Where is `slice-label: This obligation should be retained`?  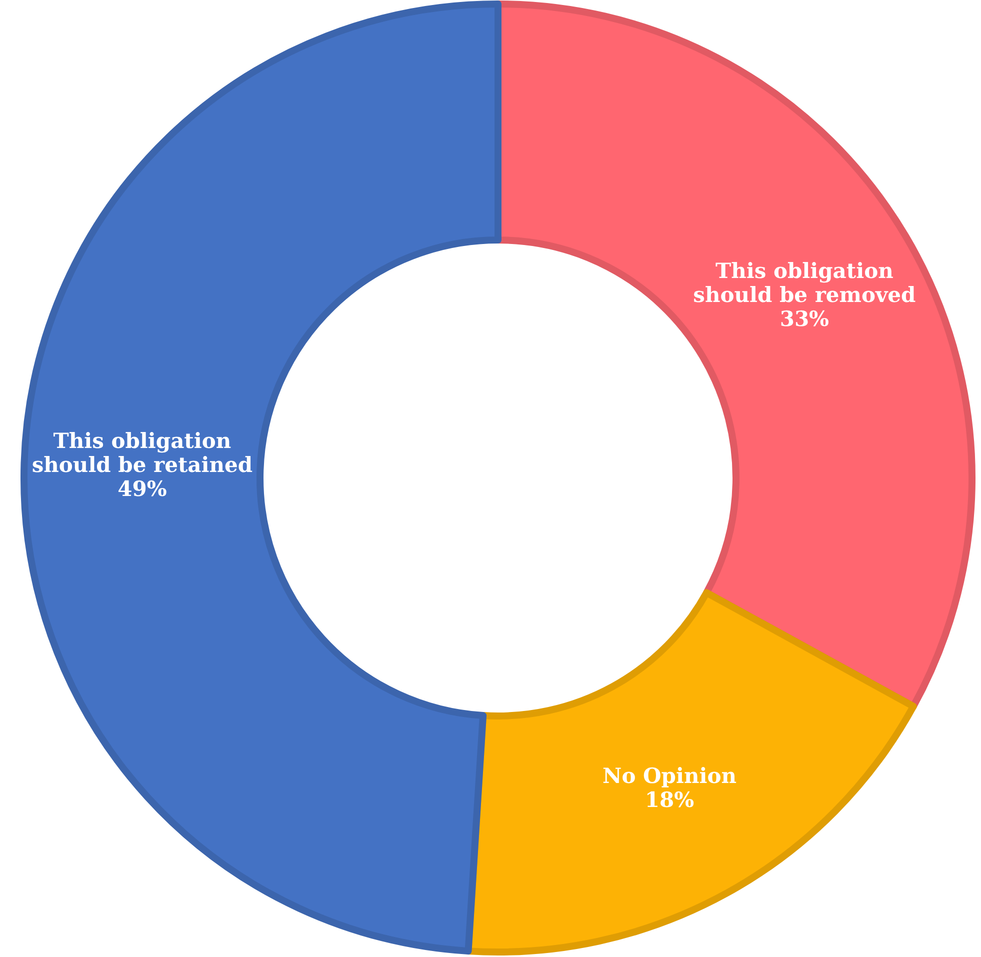
slice-label: This obligation should be retained is located at coordinates (142, 453).